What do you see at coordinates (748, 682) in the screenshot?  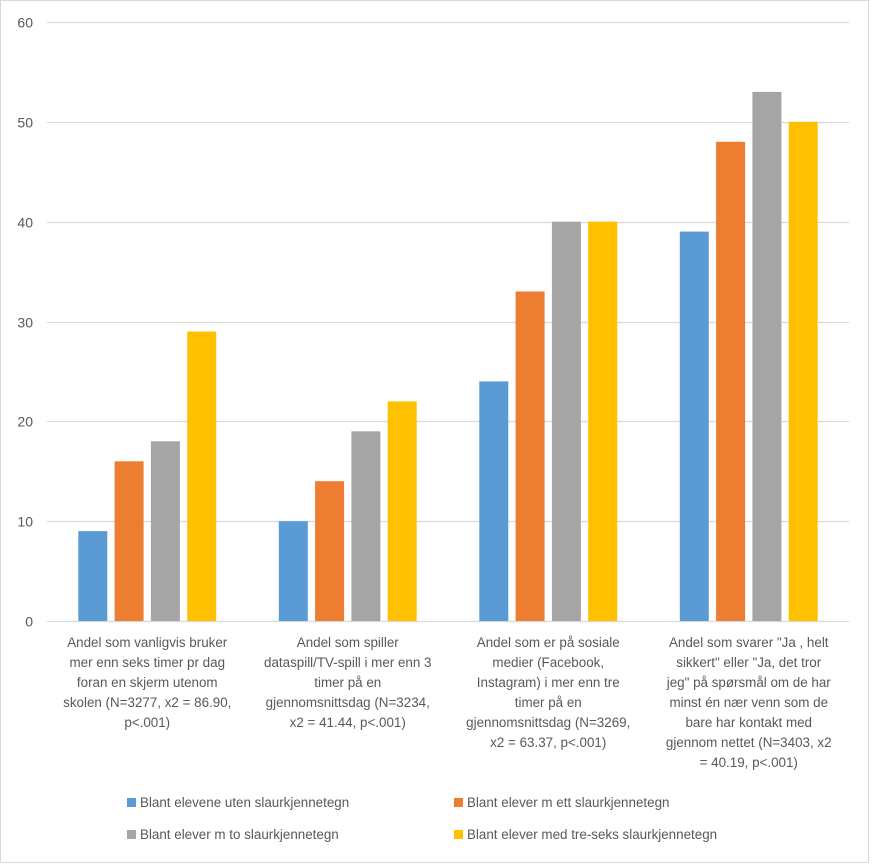 I see `x-category-label-line: jeg" på spørsmål om de har` at bounding box center [748, 682].